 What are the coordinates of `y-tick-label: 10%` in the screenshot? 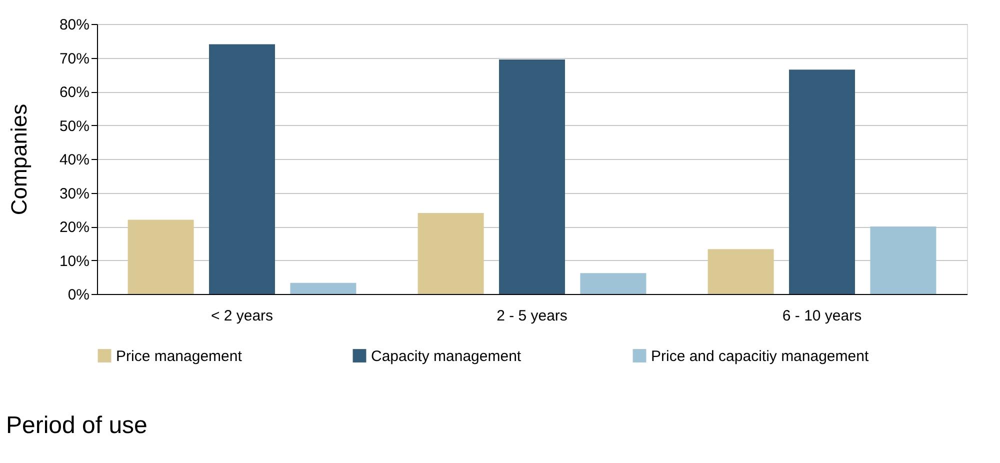 It's located at (74, 261).